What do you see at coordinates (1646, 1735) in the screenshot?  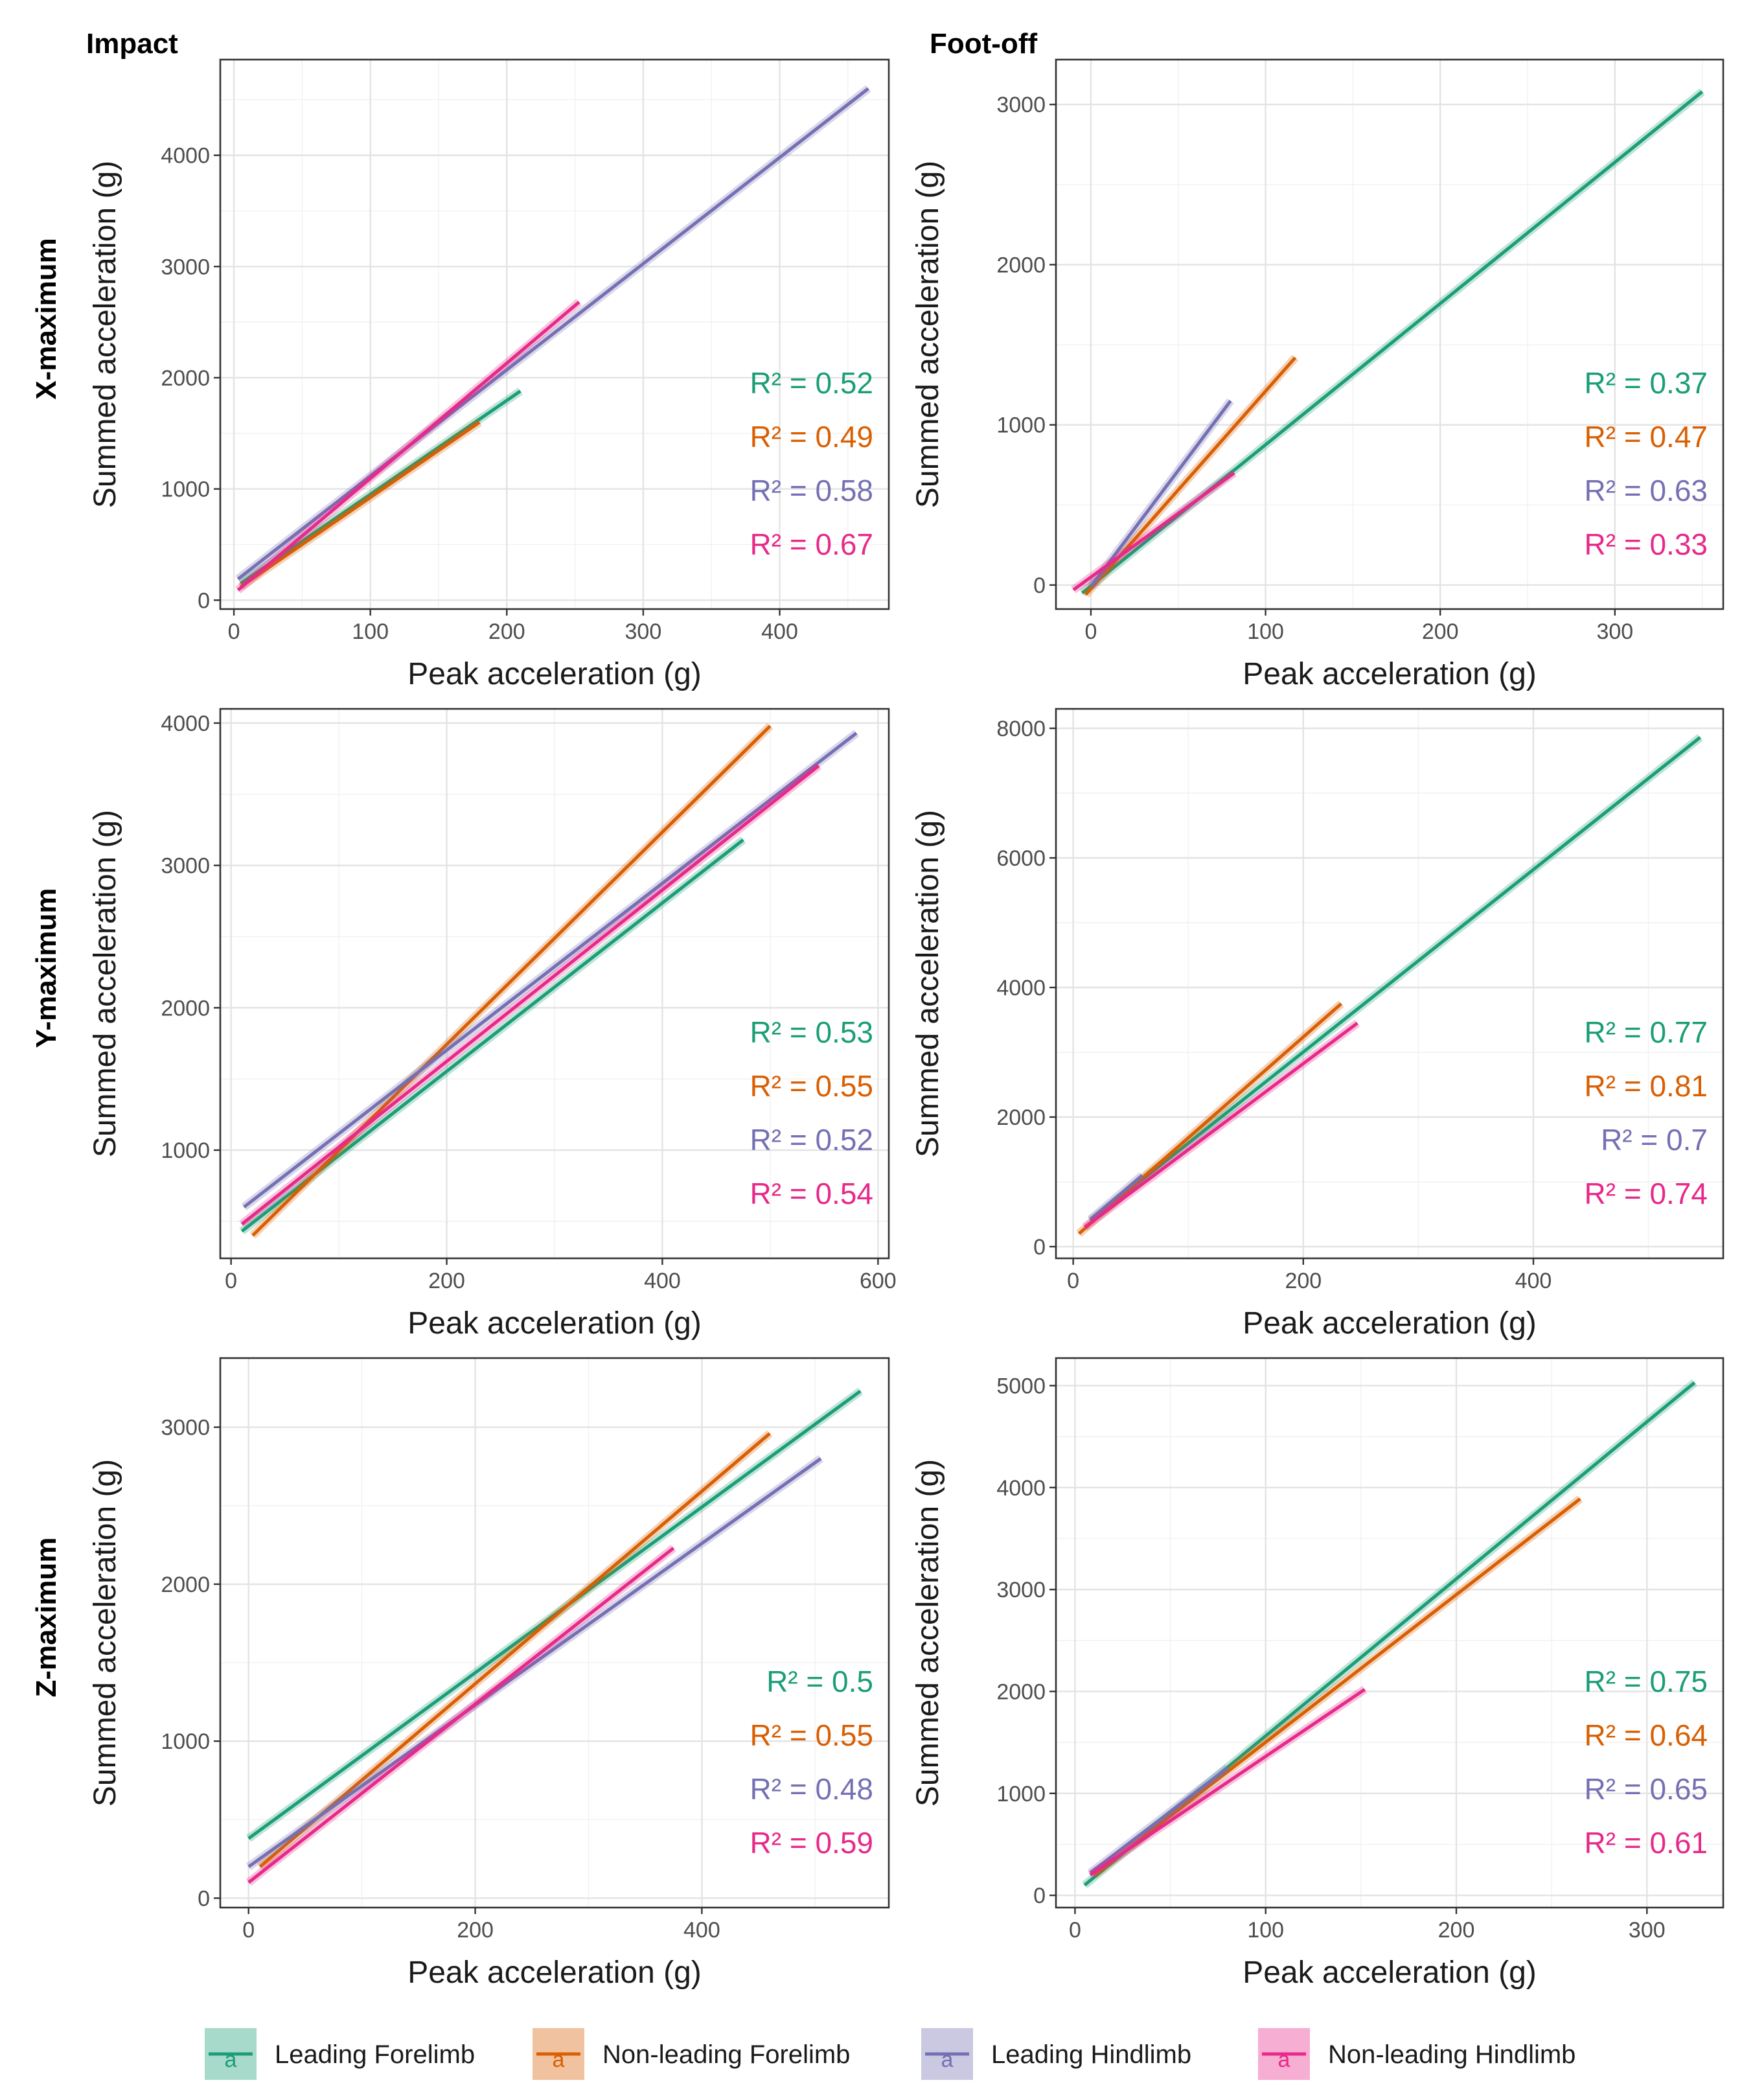 I see `r2-annotation: R² = 0.64` at bounding box center [1646, 1735].